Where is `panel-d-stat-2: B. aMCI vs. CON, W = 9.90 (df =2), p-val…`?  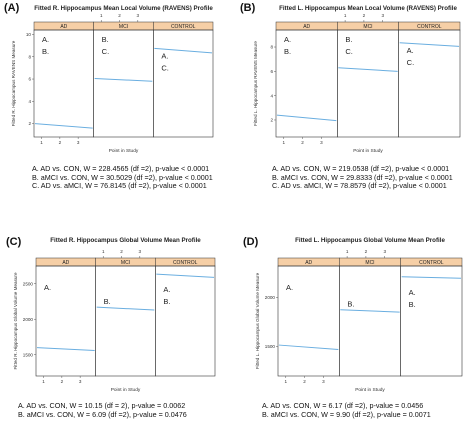 panel-d-stat-2: B. aMCI vs. CON, W = 9.90 (df =2), p-val… is located at coordinates (346, 414).